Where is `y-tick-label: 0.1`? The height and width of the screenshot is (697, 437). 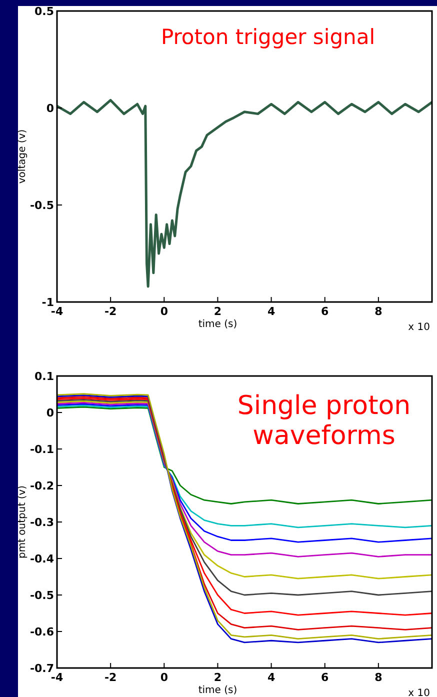
y-tick-label: 0.1 is located at coordinates (44, 376).